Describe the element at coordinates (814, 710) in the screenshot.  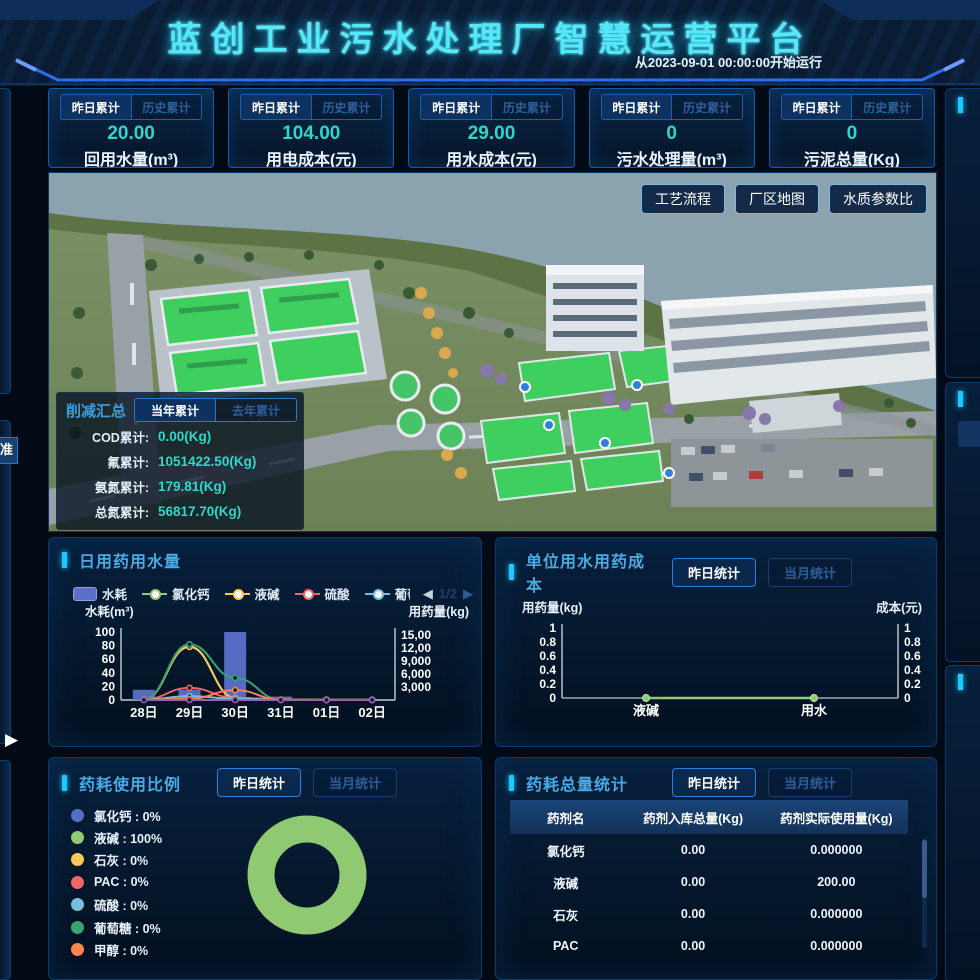
I see `svg-text: 用水` at that location.